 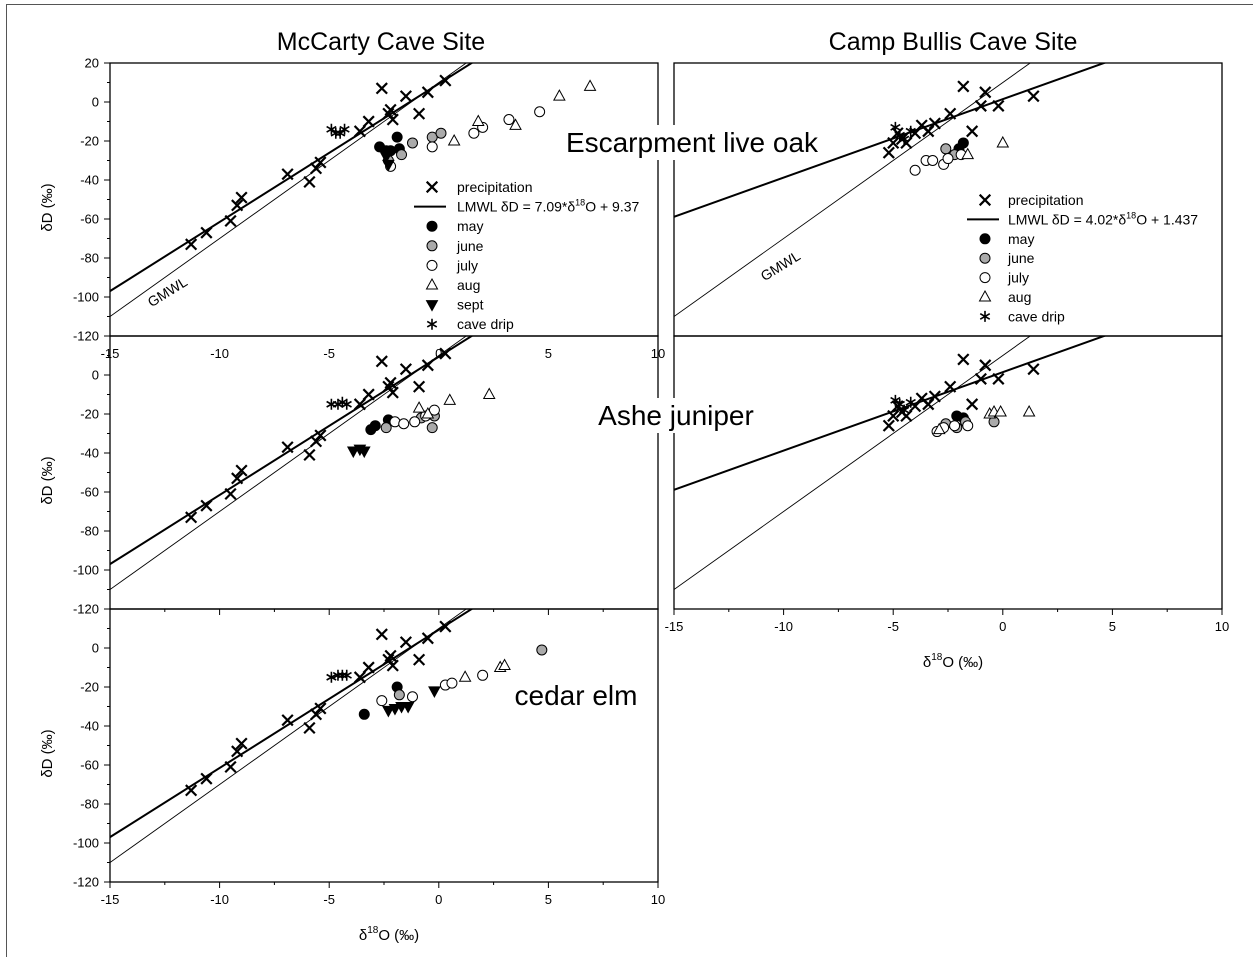 What do you see at coordinates (432, 187) in the screenshot?
I see `legend-marker-x` at bounding box center [432, 187].